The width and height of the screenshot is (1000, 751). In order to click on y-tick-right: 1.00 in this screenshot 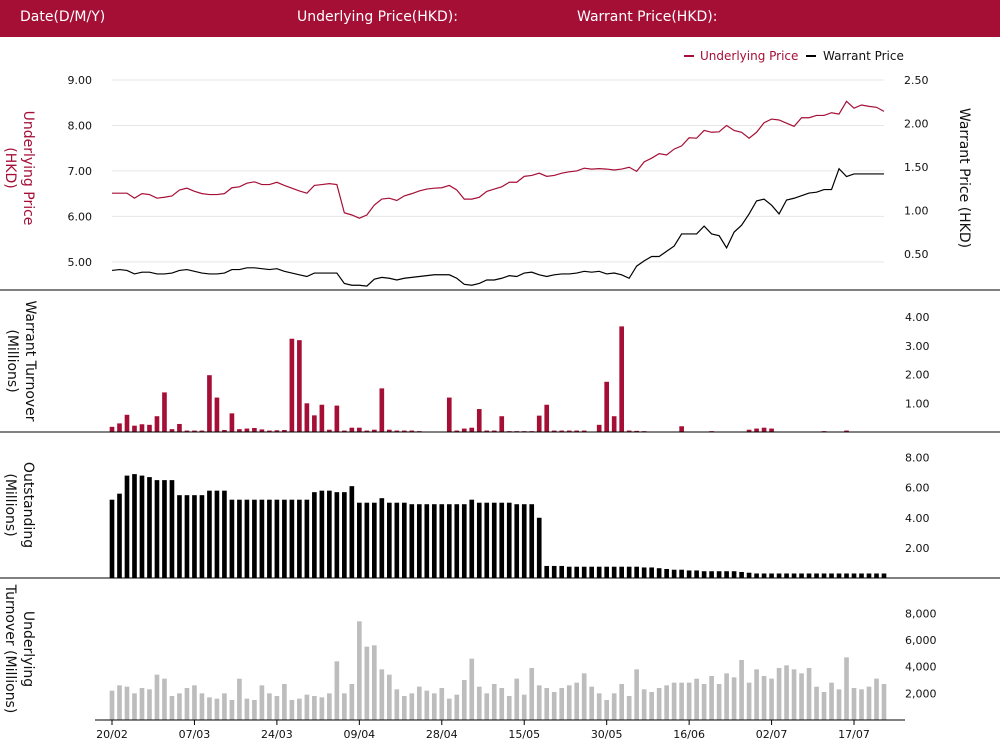, I will do `click(916, 210)`.